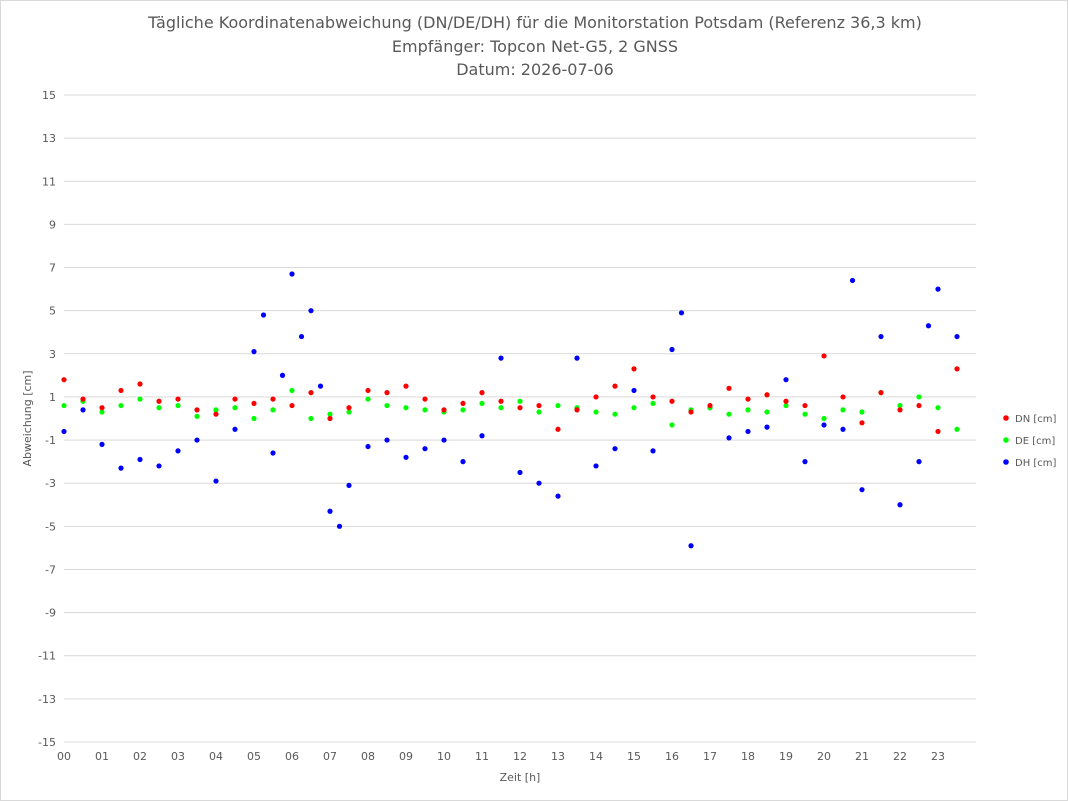  I want to click on y-tick-label: -3, so click(50, 483).